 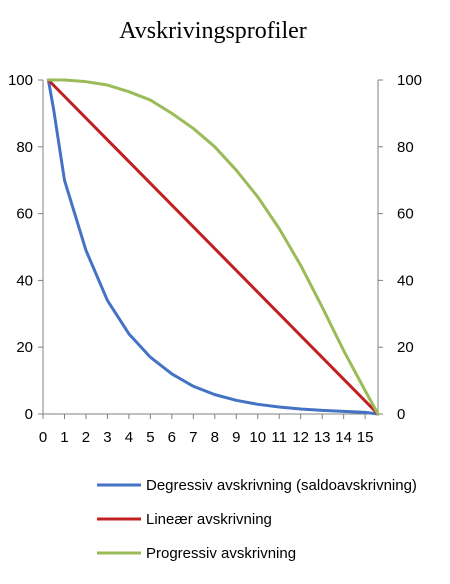 I want to click on y-tick-label-right: 0, so click(x=401, y=414).